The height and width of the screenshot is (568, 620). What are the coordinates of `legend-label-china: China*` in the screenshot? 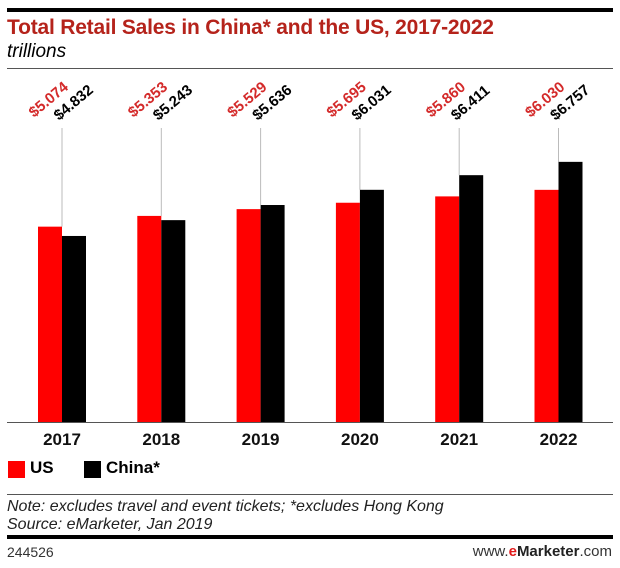 It's located at (133, 467).